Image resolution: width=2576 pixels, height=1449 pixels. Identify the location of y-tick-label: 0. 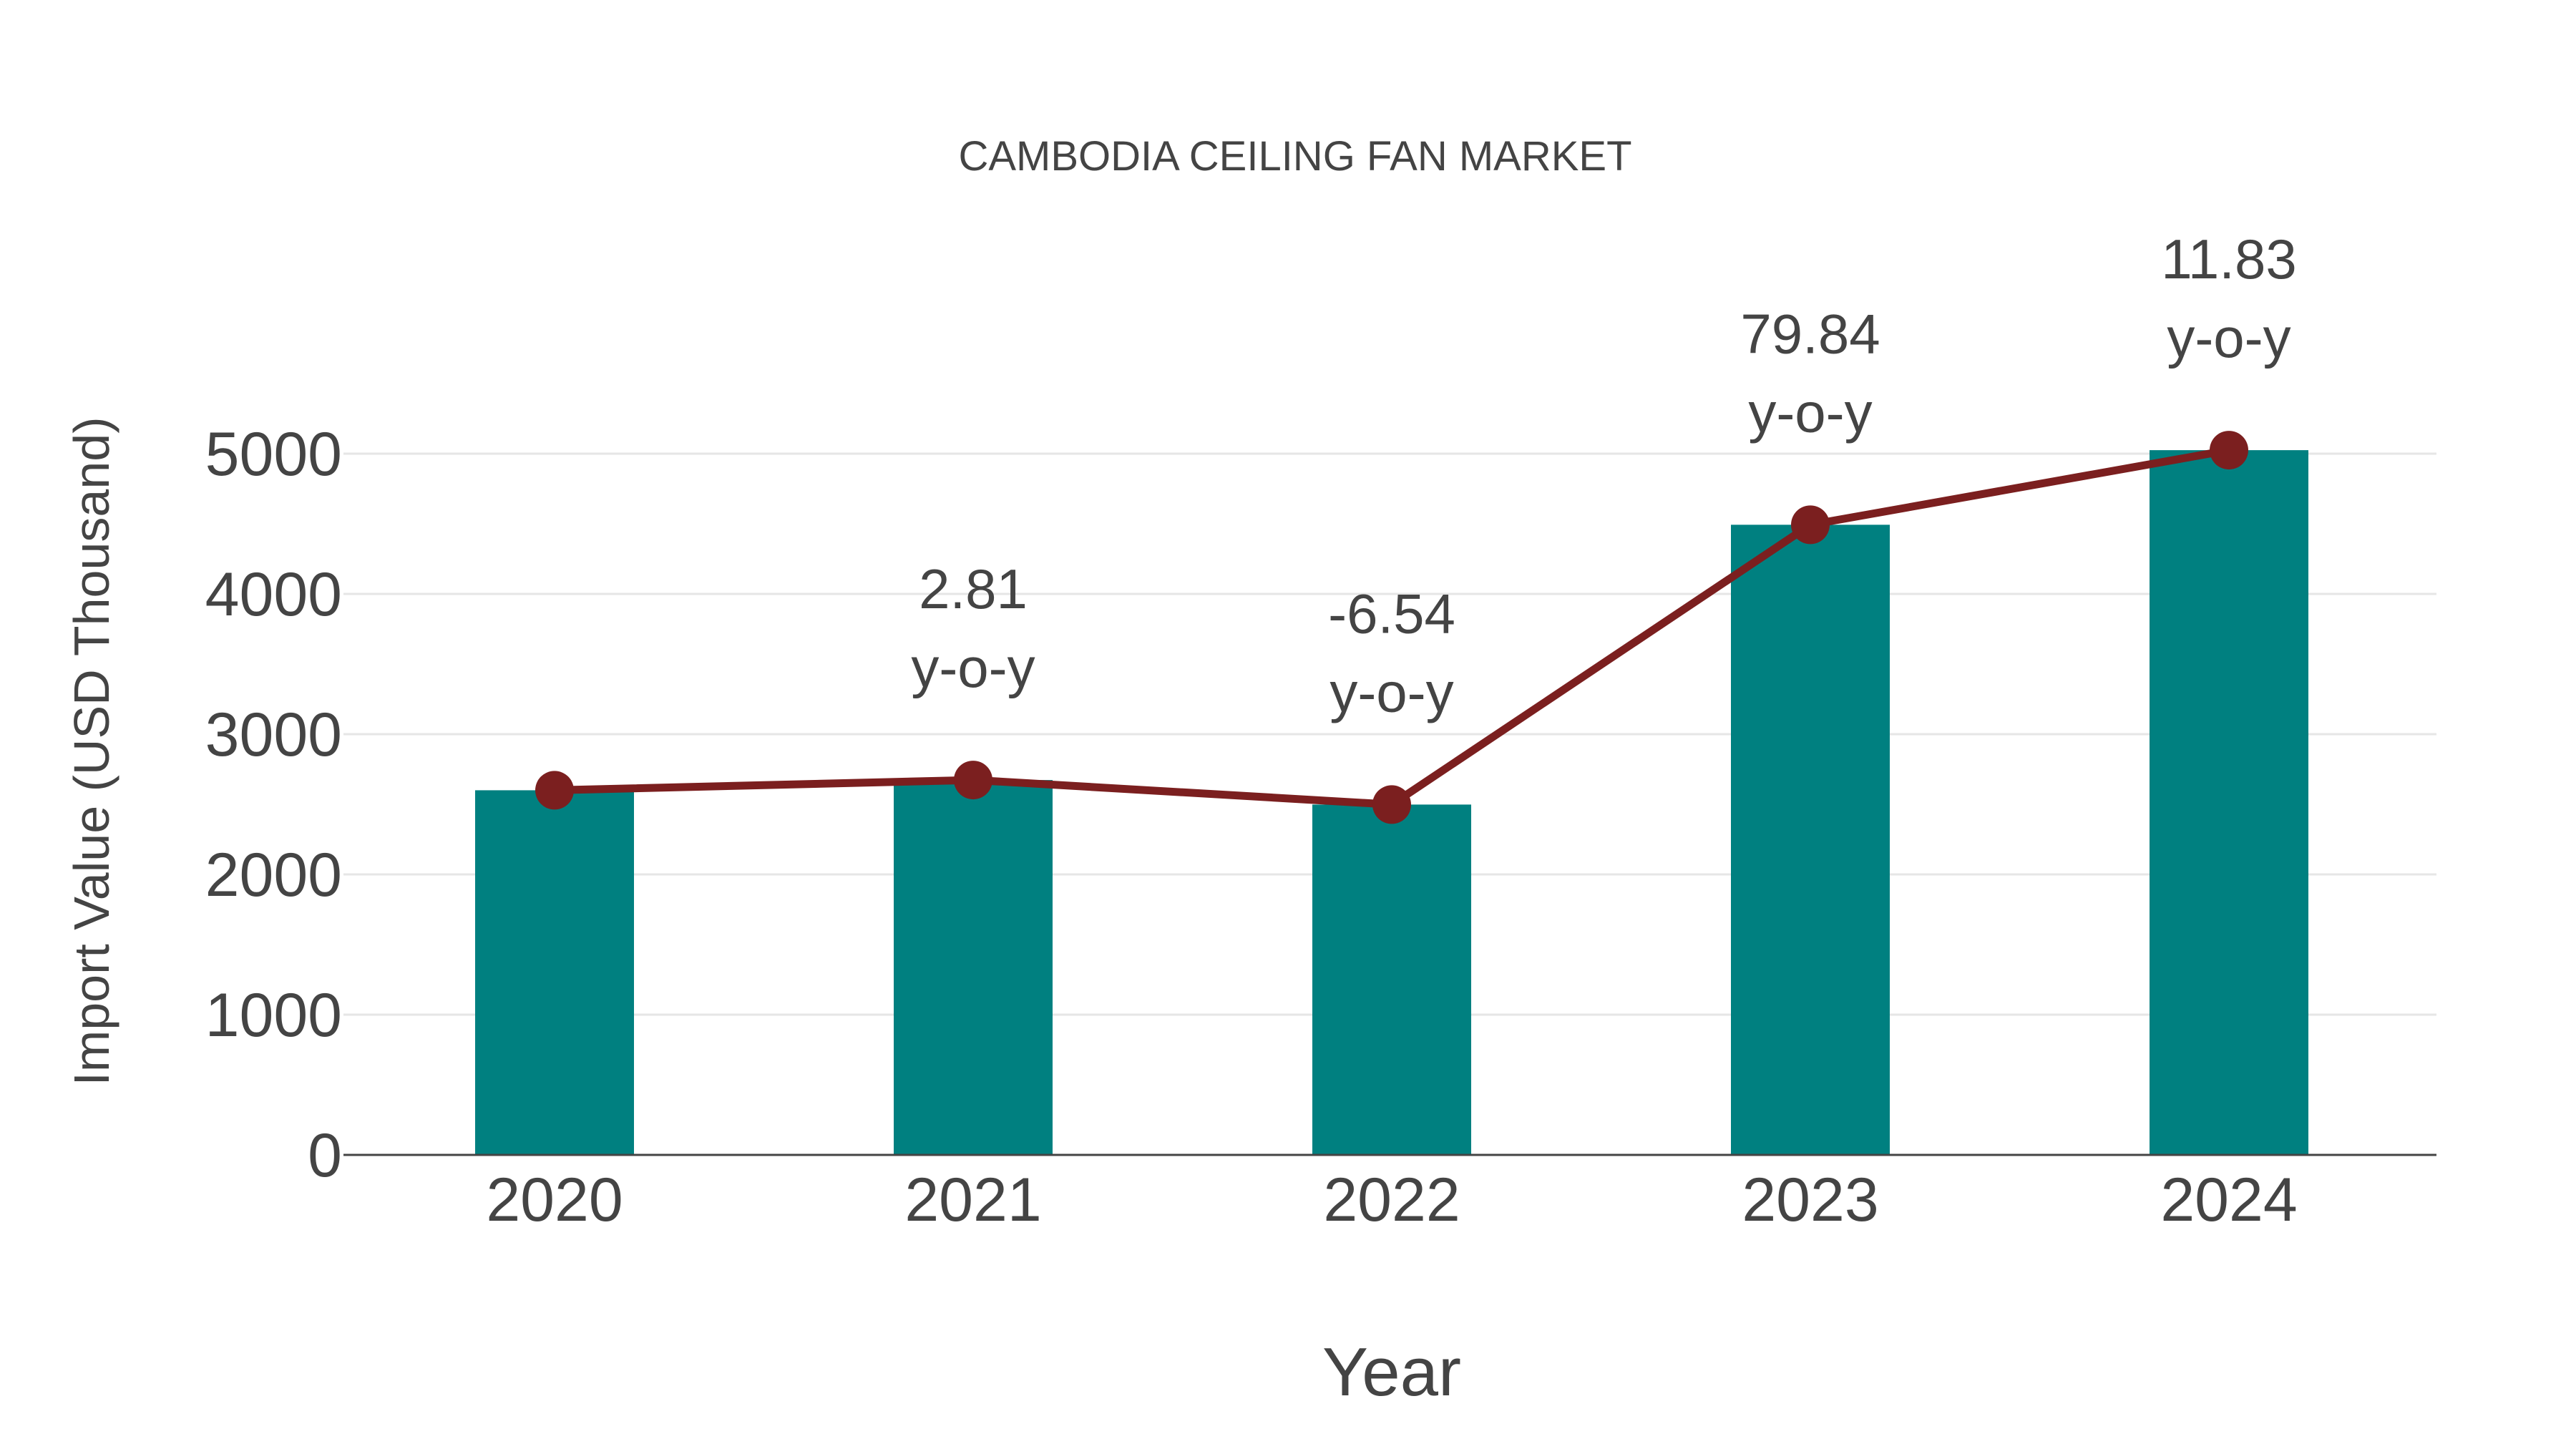
(325, 1155).